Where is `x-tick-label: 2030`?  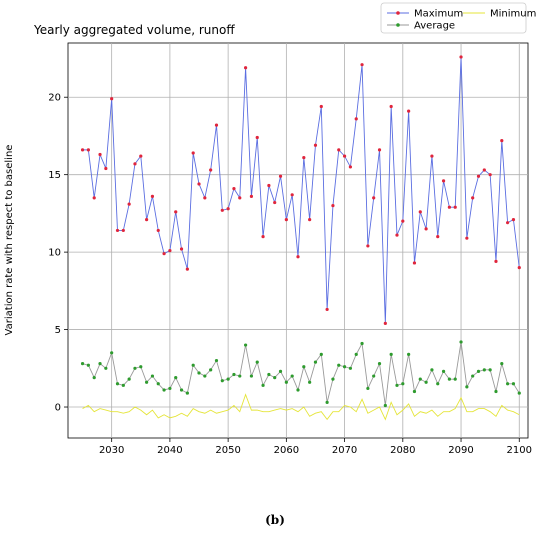 x-tick-label: 2030 is located at coordinates (111, 450).